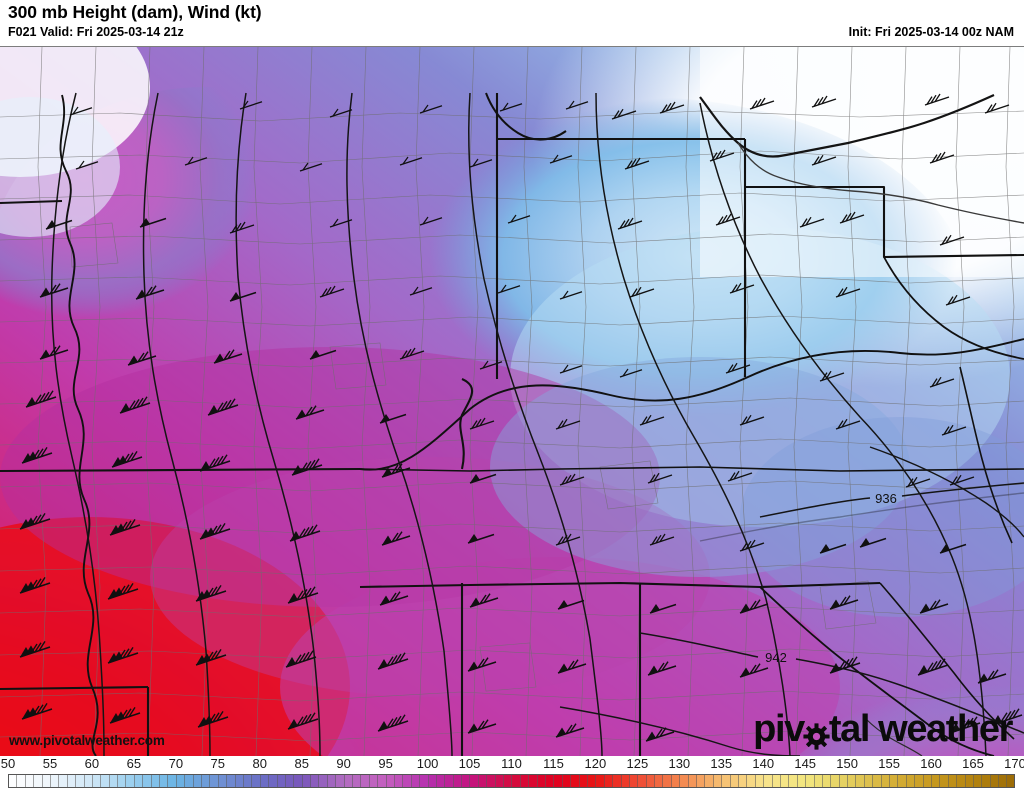 This screenshot has width=1024, height=791. I want to click on colorbar-tick-label: 115, so click(553, 763).